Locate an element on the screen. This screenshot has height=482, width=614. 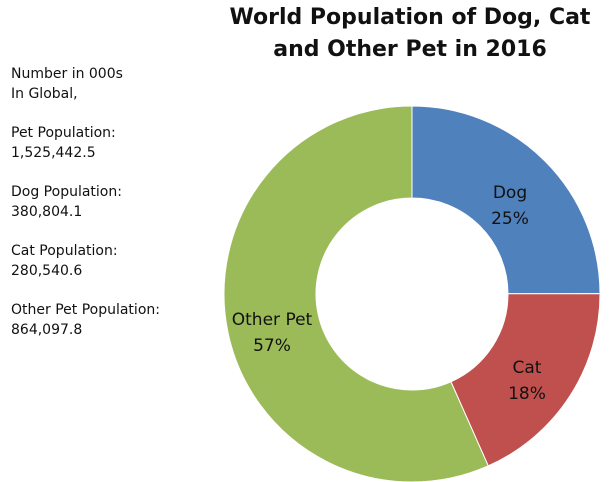
annotation-units: Number in 000s In Global, is located at coordinates (111, 84).